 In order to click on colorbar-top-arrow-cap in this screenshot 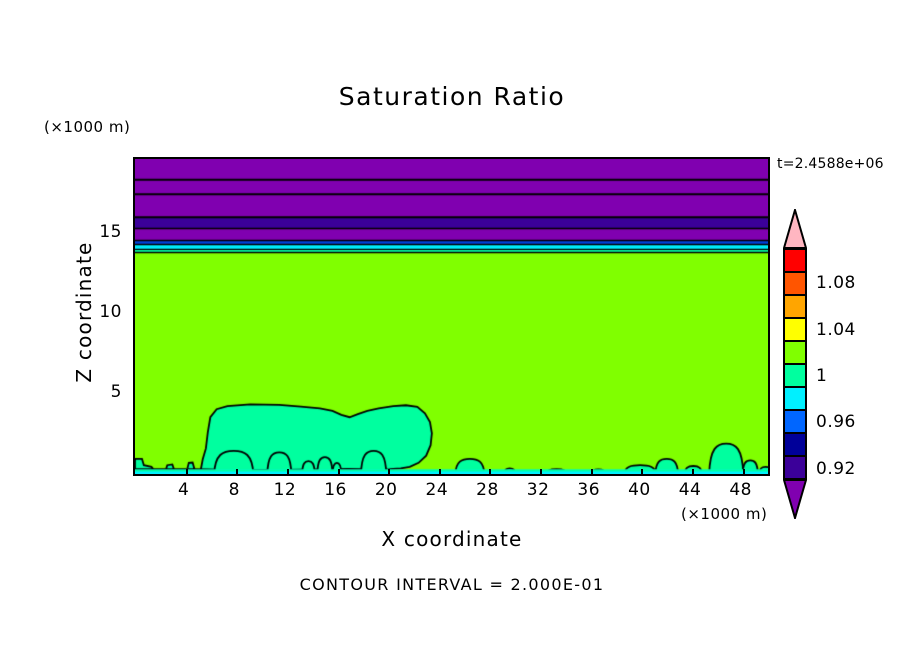, I will do `click(795, 229)`.